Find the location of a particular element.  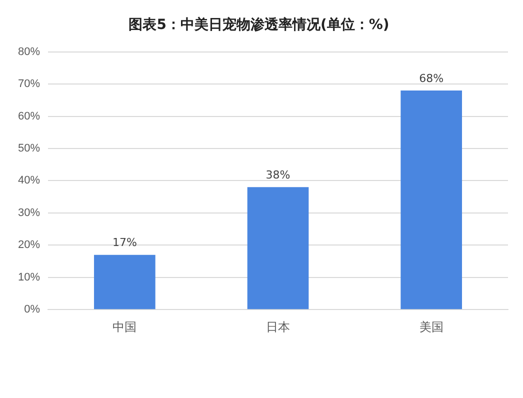

data-label: 68% is located at coordinates (431, 78).